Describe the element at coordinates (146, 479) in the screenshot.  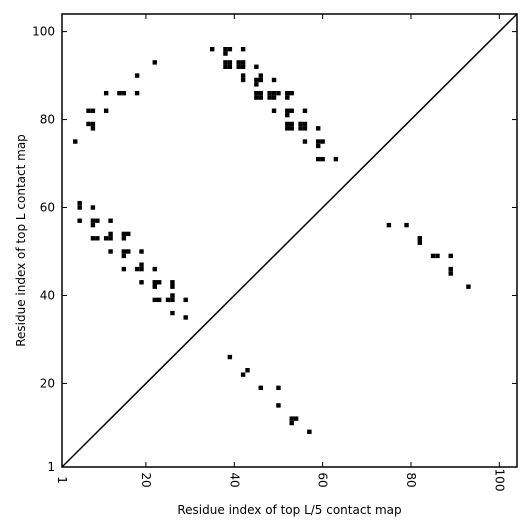
I see `x-tick-label: 20` at that location.